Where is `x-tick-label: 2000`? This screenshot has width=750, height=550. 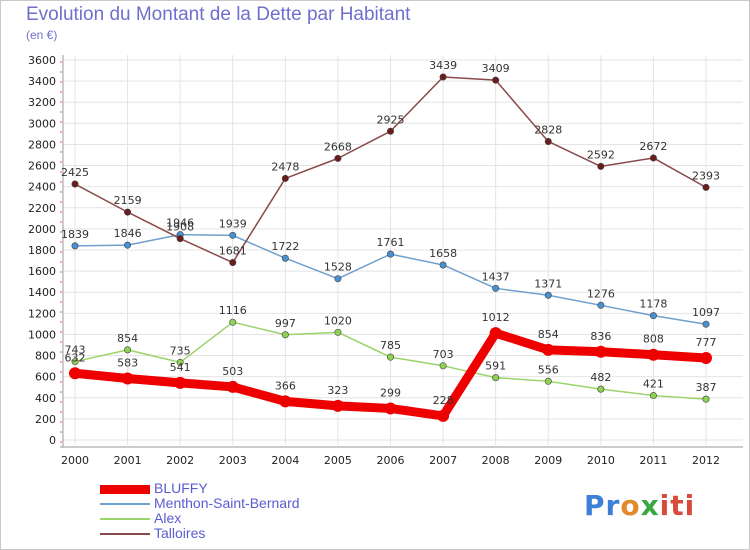
x-tick-label: 2000 is located at coordinates (75, 460).